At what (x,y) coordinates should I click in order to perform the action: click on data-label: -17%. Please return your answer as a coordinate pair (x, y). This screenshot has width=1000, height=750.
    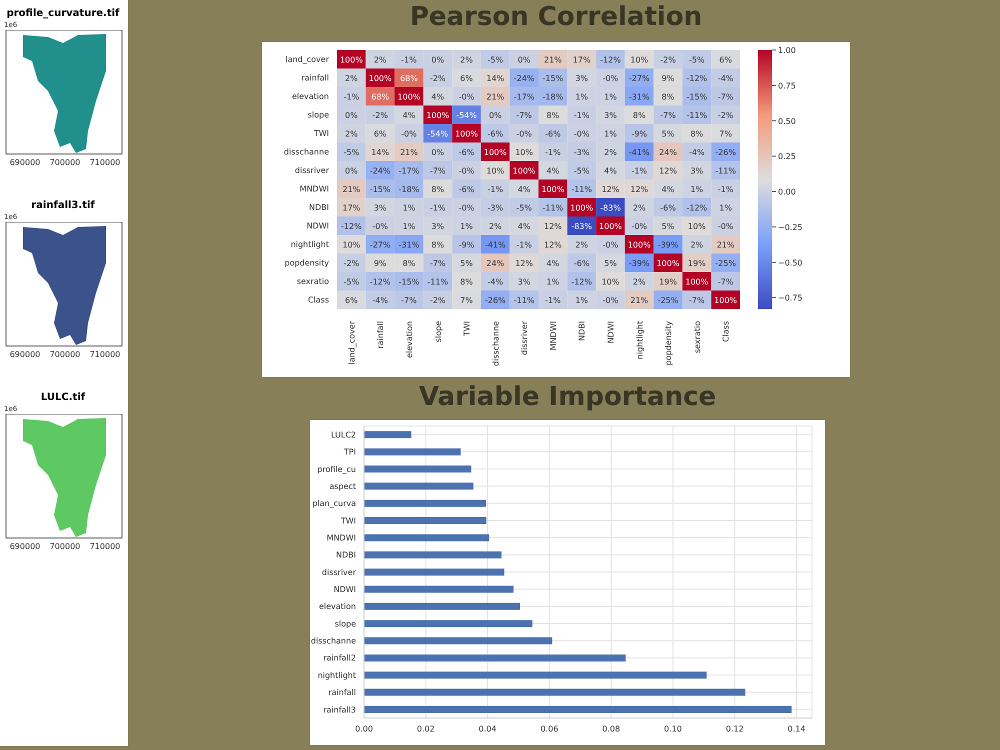
    Looking at the image, I should click on (409, 171).